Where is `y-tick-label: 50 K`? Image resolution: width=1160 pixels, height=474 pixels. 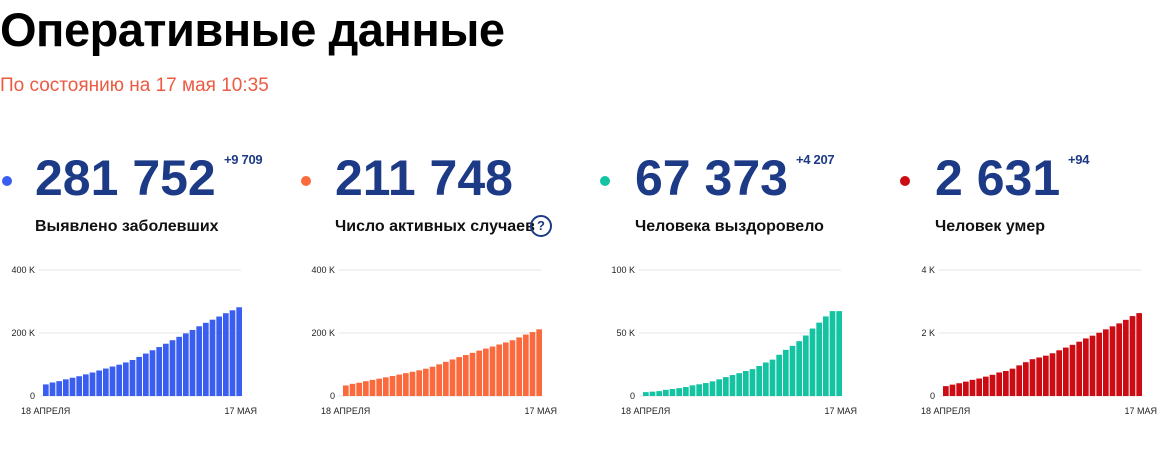
y-tick-label: 50 K is located at coordinates (625, 333).